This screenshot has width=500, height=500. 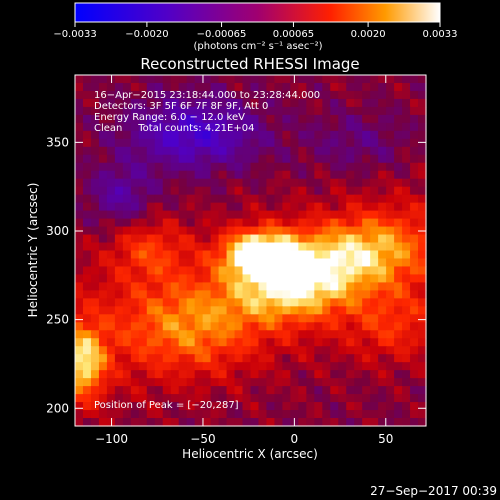 I want to click on annotation-time-range: 16−Apr−2015 23:18:44.000 to 23:28:44.000, so click(x=207, y=95).